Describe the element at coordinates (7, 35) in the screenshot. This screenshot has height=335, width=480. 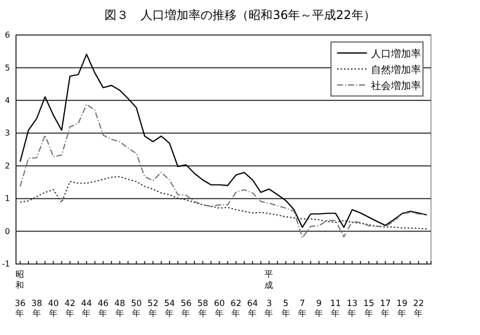
I see `y-tick-label: 6` at that location.